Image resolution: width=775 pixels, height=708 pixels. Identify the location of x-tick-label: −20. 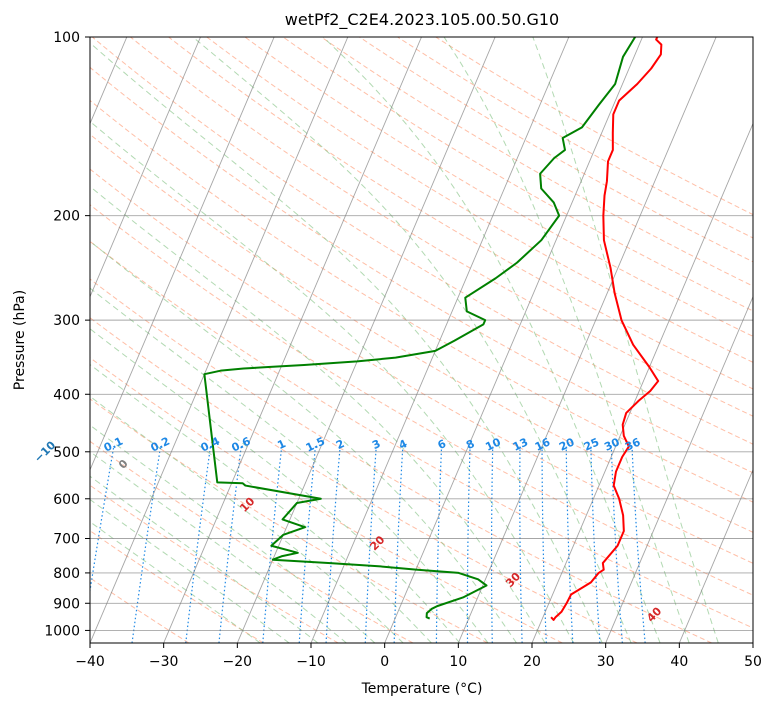
(238, 662).